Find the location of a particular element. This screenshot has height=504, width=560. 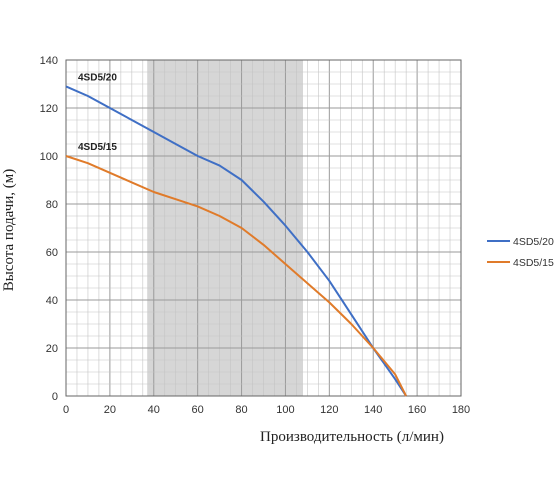

y-axis-title: Высота подачи, (м) is located at coordinates (9, 230).